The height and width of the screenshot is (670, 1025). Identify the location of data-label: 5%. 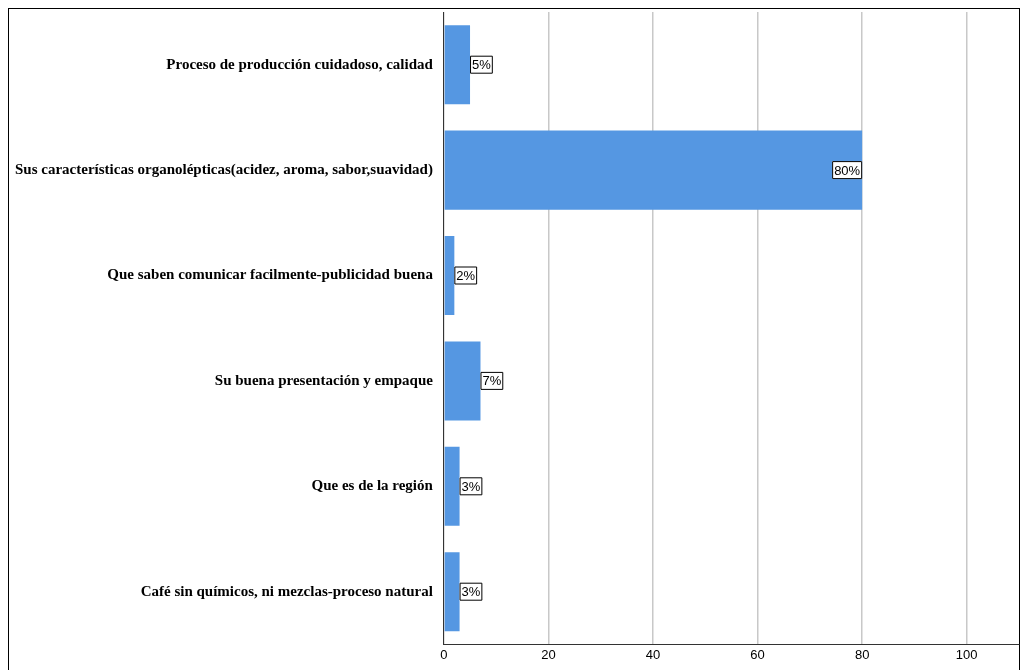
(482, 65).